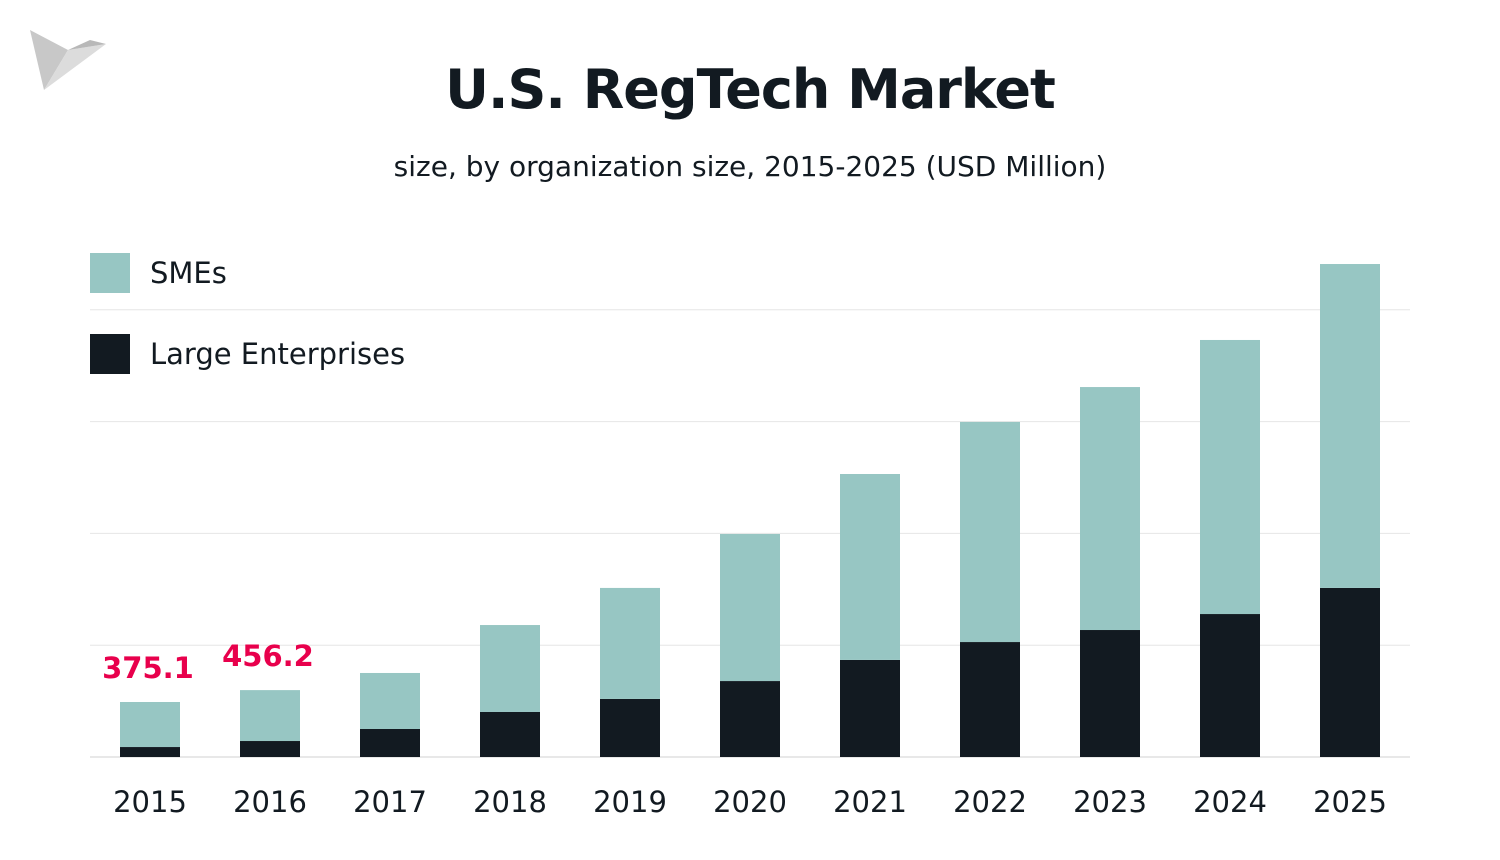  I want to click on bar-large-enterprises-2020, so click(750, 719).